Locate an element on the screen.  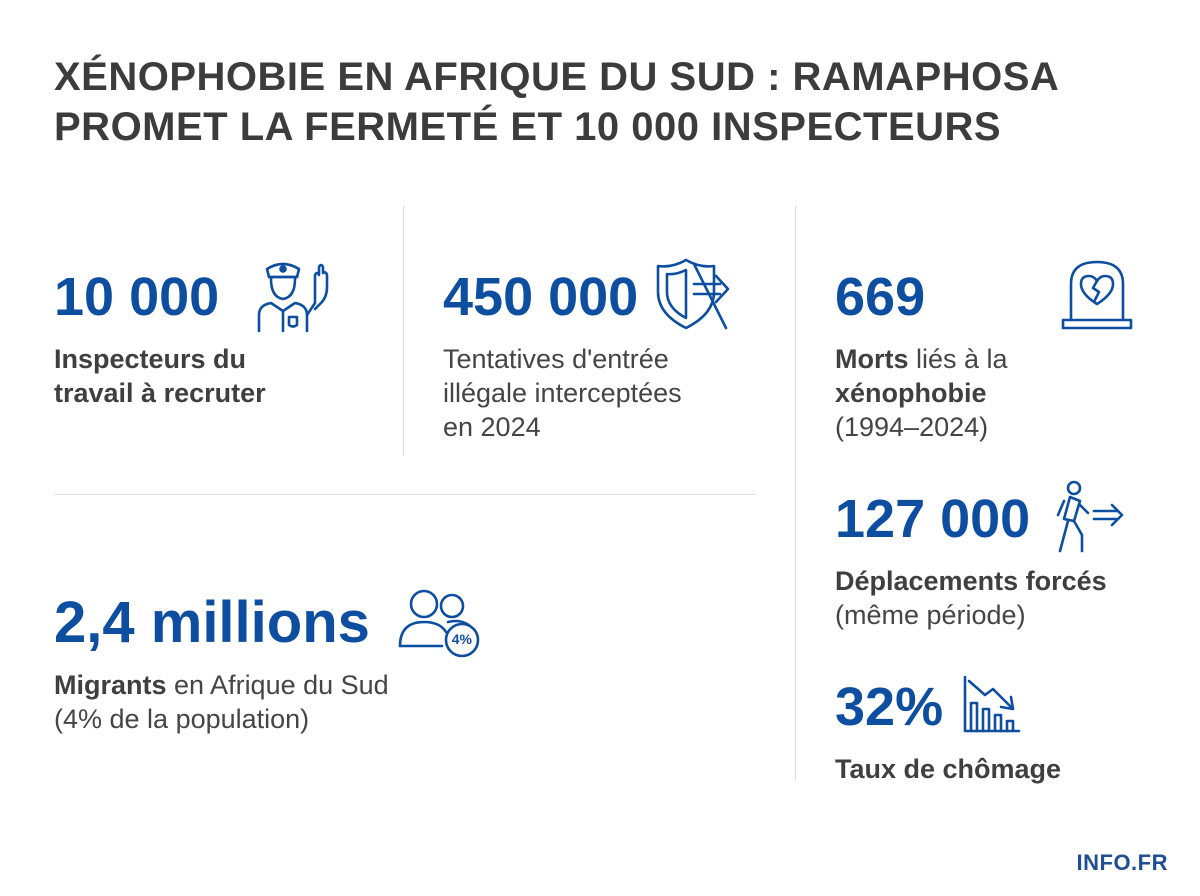
desc-rest: en Afrique du Sud is located at coordinates (277, 685).